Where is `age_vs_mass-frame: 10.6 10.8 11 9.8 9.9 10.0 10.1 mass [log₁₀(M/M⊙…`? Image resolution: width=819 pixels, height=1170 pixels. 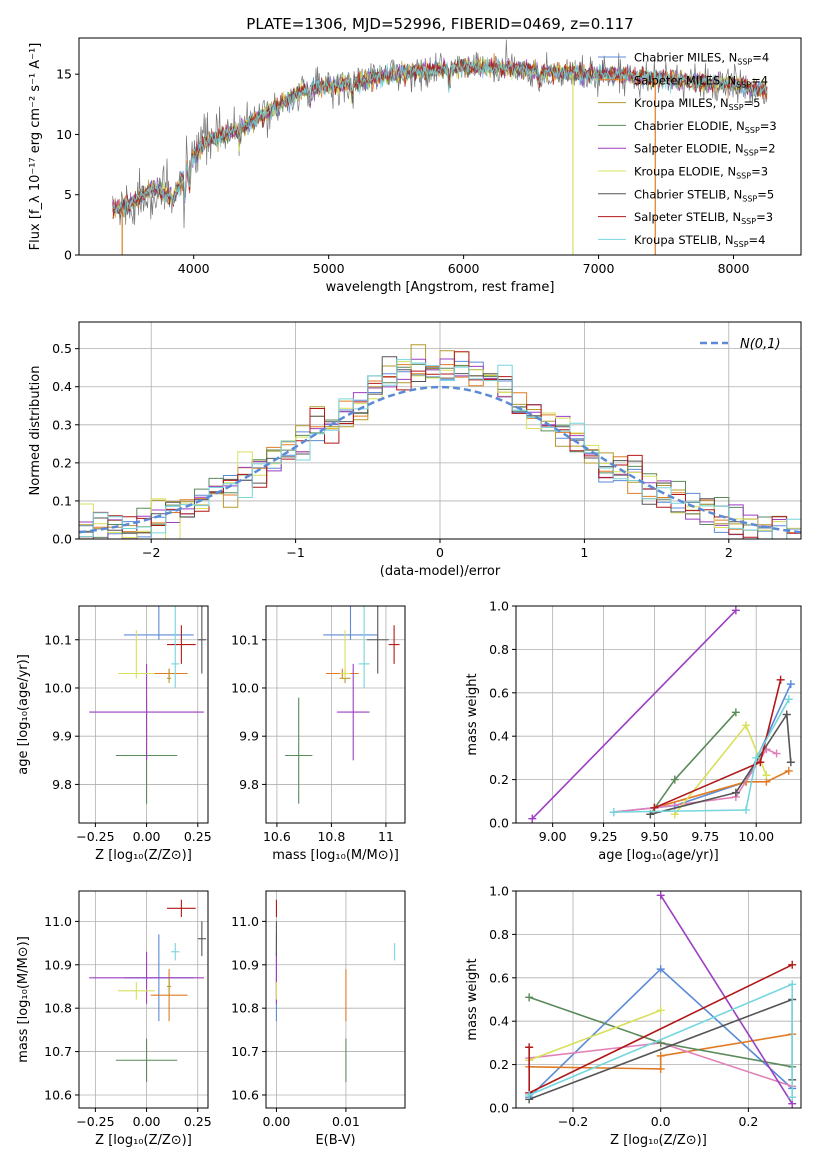 age_vs_mass-frame: 10.6 10.8 11 9.8 9.9 10.0 10.1 mass [log₁₀(M/M⊙… is located at coordinates (318, 734).